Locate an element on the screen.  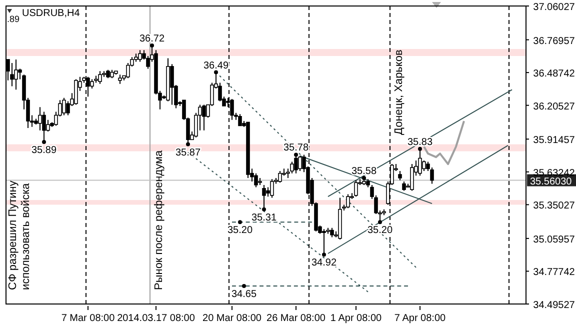
data-label: 35.20 is located at coordinates (240, 230).